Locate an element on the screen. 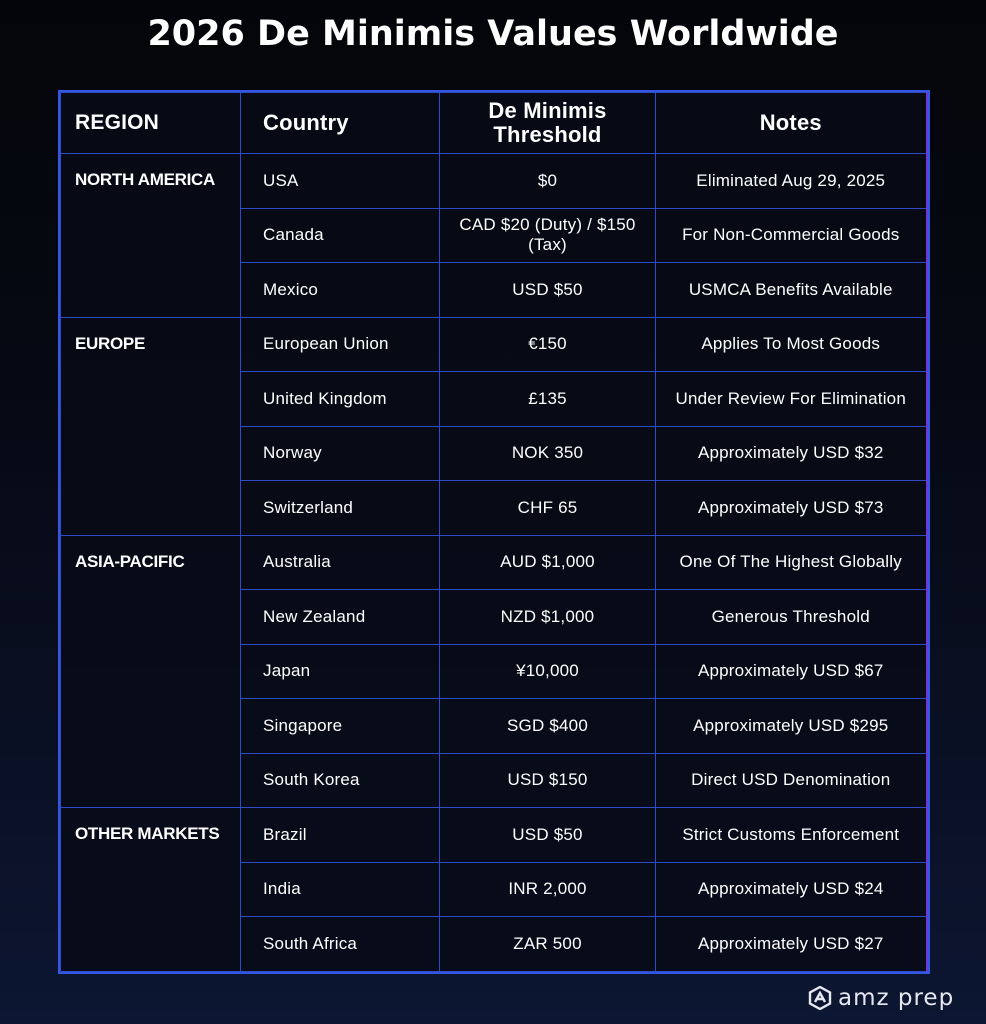 The width and height of the screenshot is (986, 1024). threshold-cell: €150 is located at coordinates (547, 344).